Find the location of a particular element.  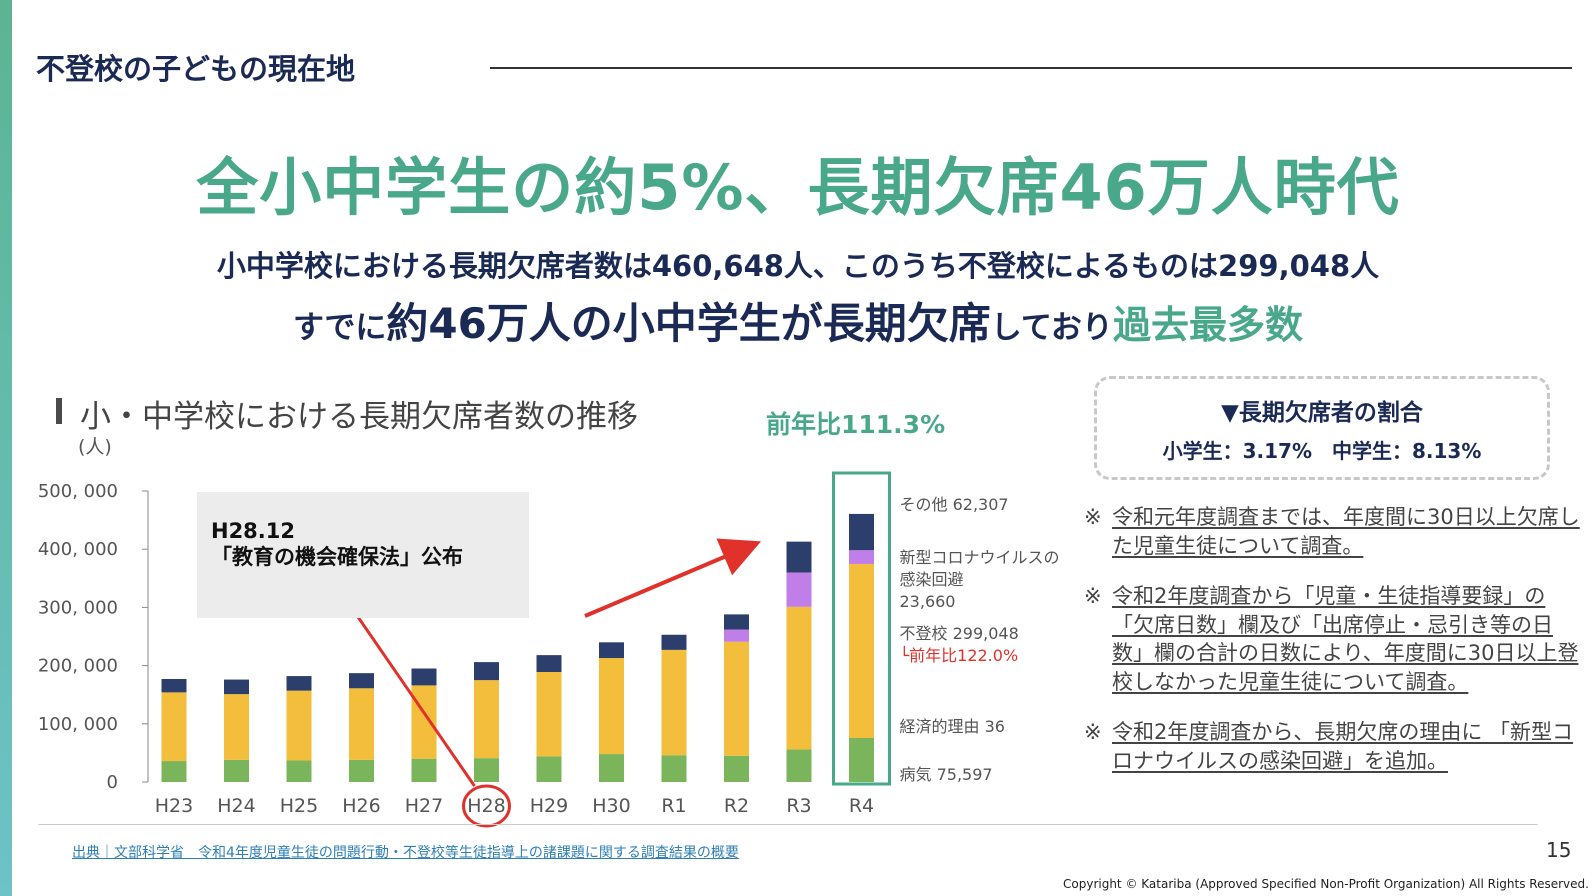

y-axis-unit: (人) is located at coordinates (95, 447).